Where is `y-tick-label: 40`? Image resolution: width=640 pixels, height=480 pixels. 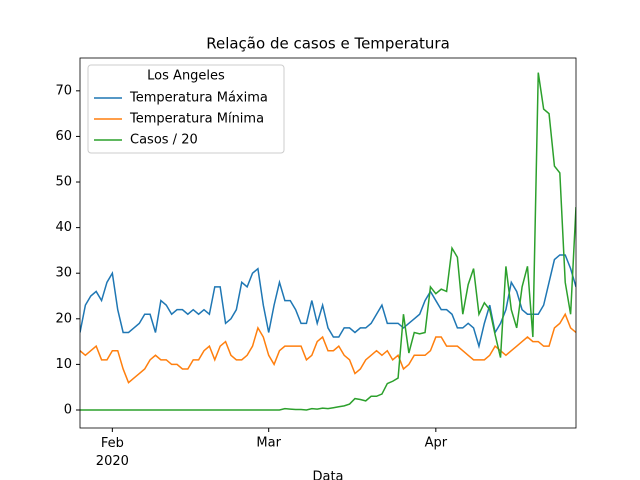 y-tick-label: 40 is located at coordinates (63, 227).